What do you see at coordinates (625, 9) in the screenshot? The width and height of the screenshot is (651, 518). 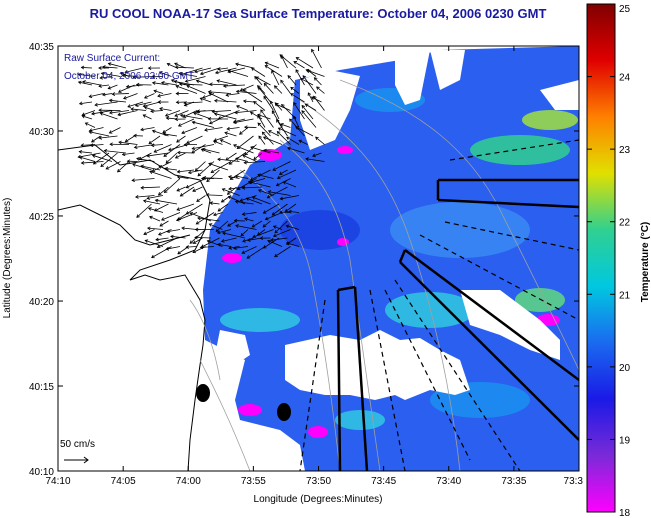 I see `colorbar-tick-label: 25` at bounding box center [625, 9].